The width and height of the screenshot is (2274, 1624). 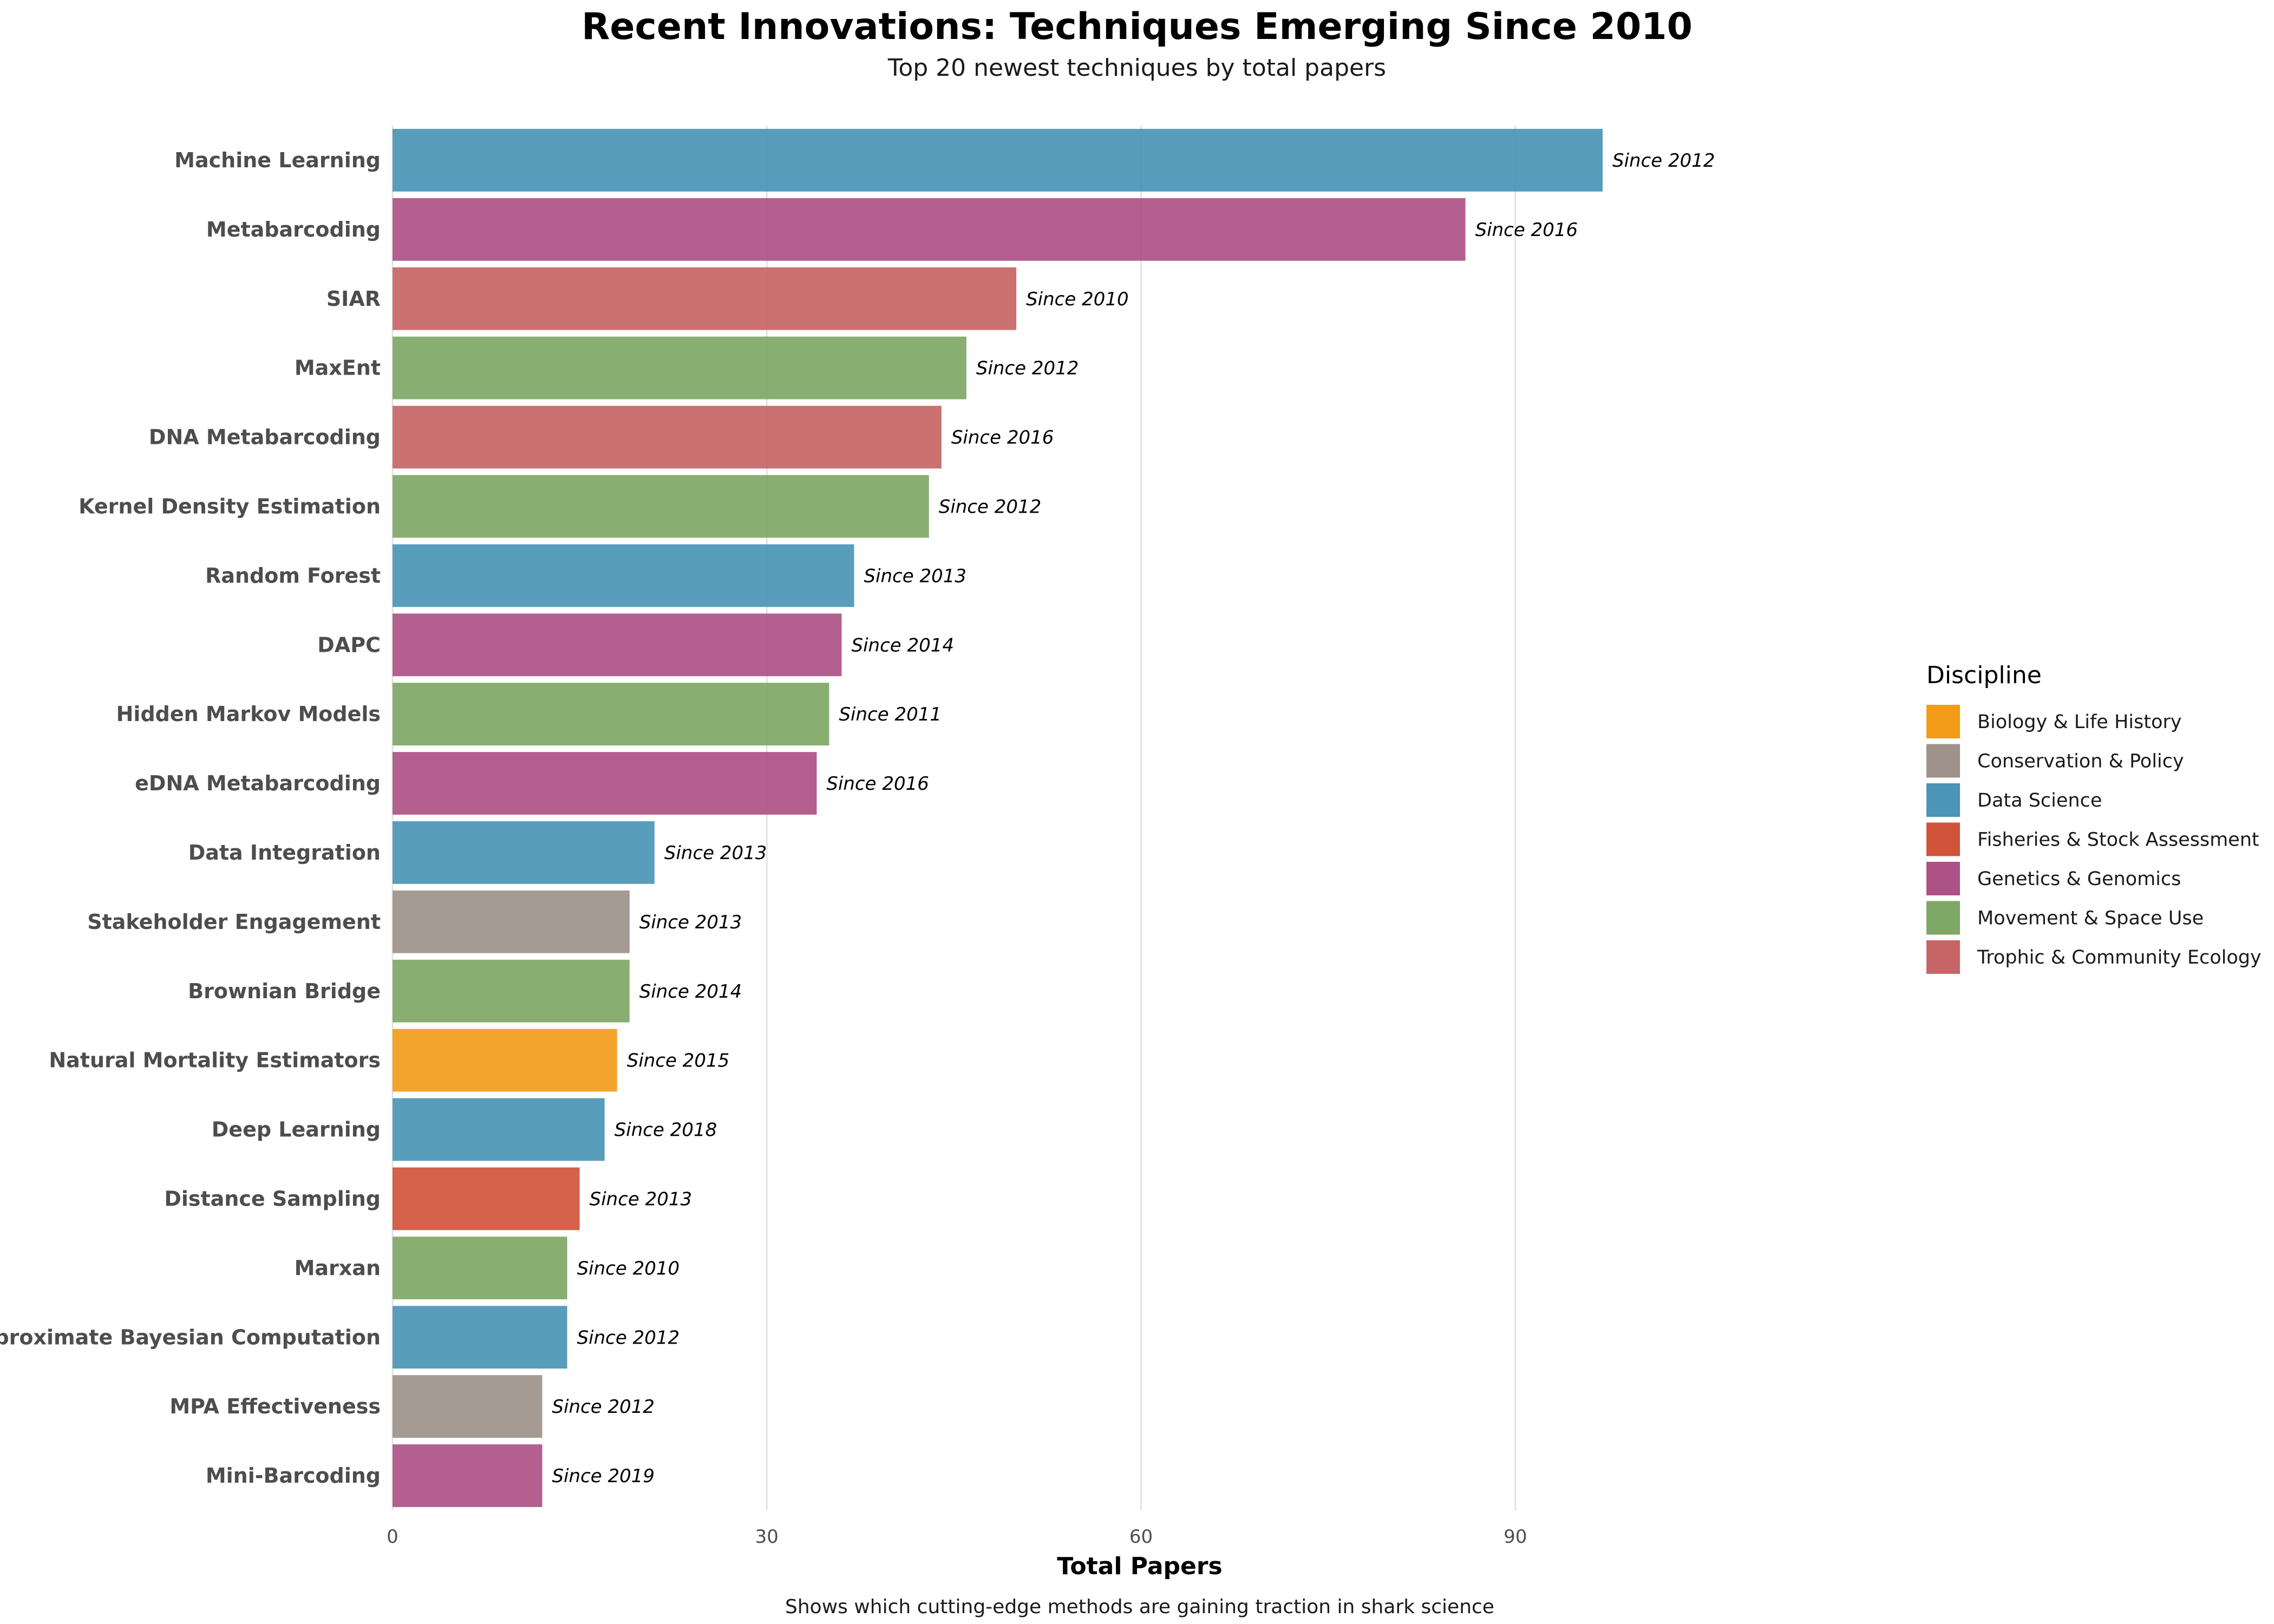 I want to click on category-label: DNA Metabarcoding, so click(x=265, y=437).